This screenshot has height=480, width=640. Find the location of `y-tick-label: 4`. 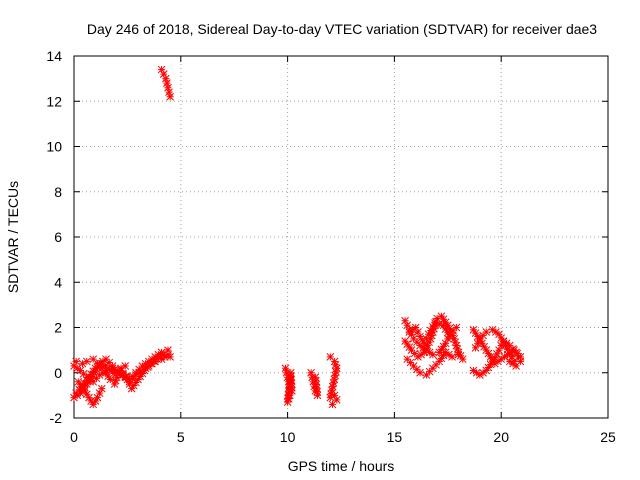

y-tick-label: 4 is located at coordinates (58, 282).